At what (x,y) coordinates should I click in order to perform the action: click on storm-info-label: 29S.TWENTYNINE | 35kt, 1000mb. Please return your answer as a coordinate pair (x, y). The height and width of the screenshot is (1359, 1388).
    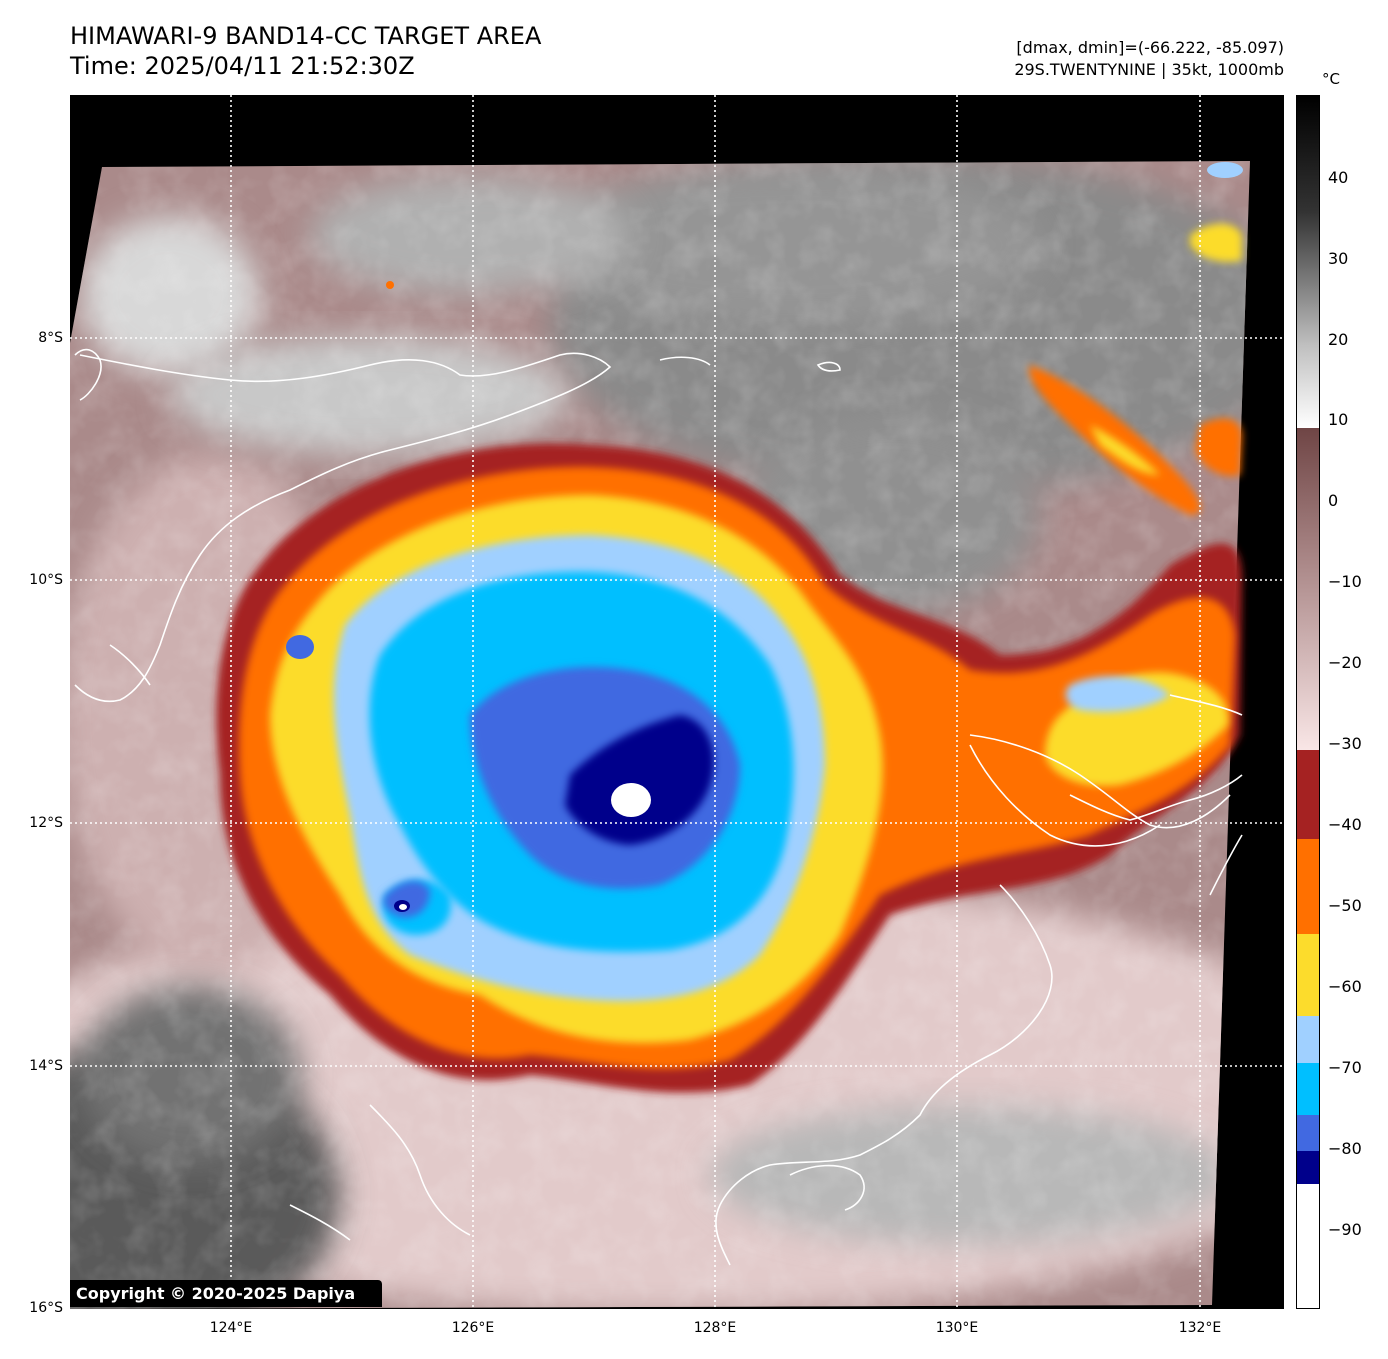
    Looking at the image, I should click on (1149, 69).